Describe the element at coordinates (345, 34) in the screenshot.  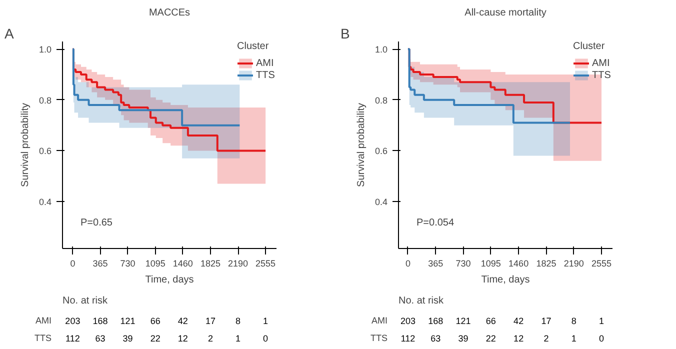
I see `text: B` at that location.